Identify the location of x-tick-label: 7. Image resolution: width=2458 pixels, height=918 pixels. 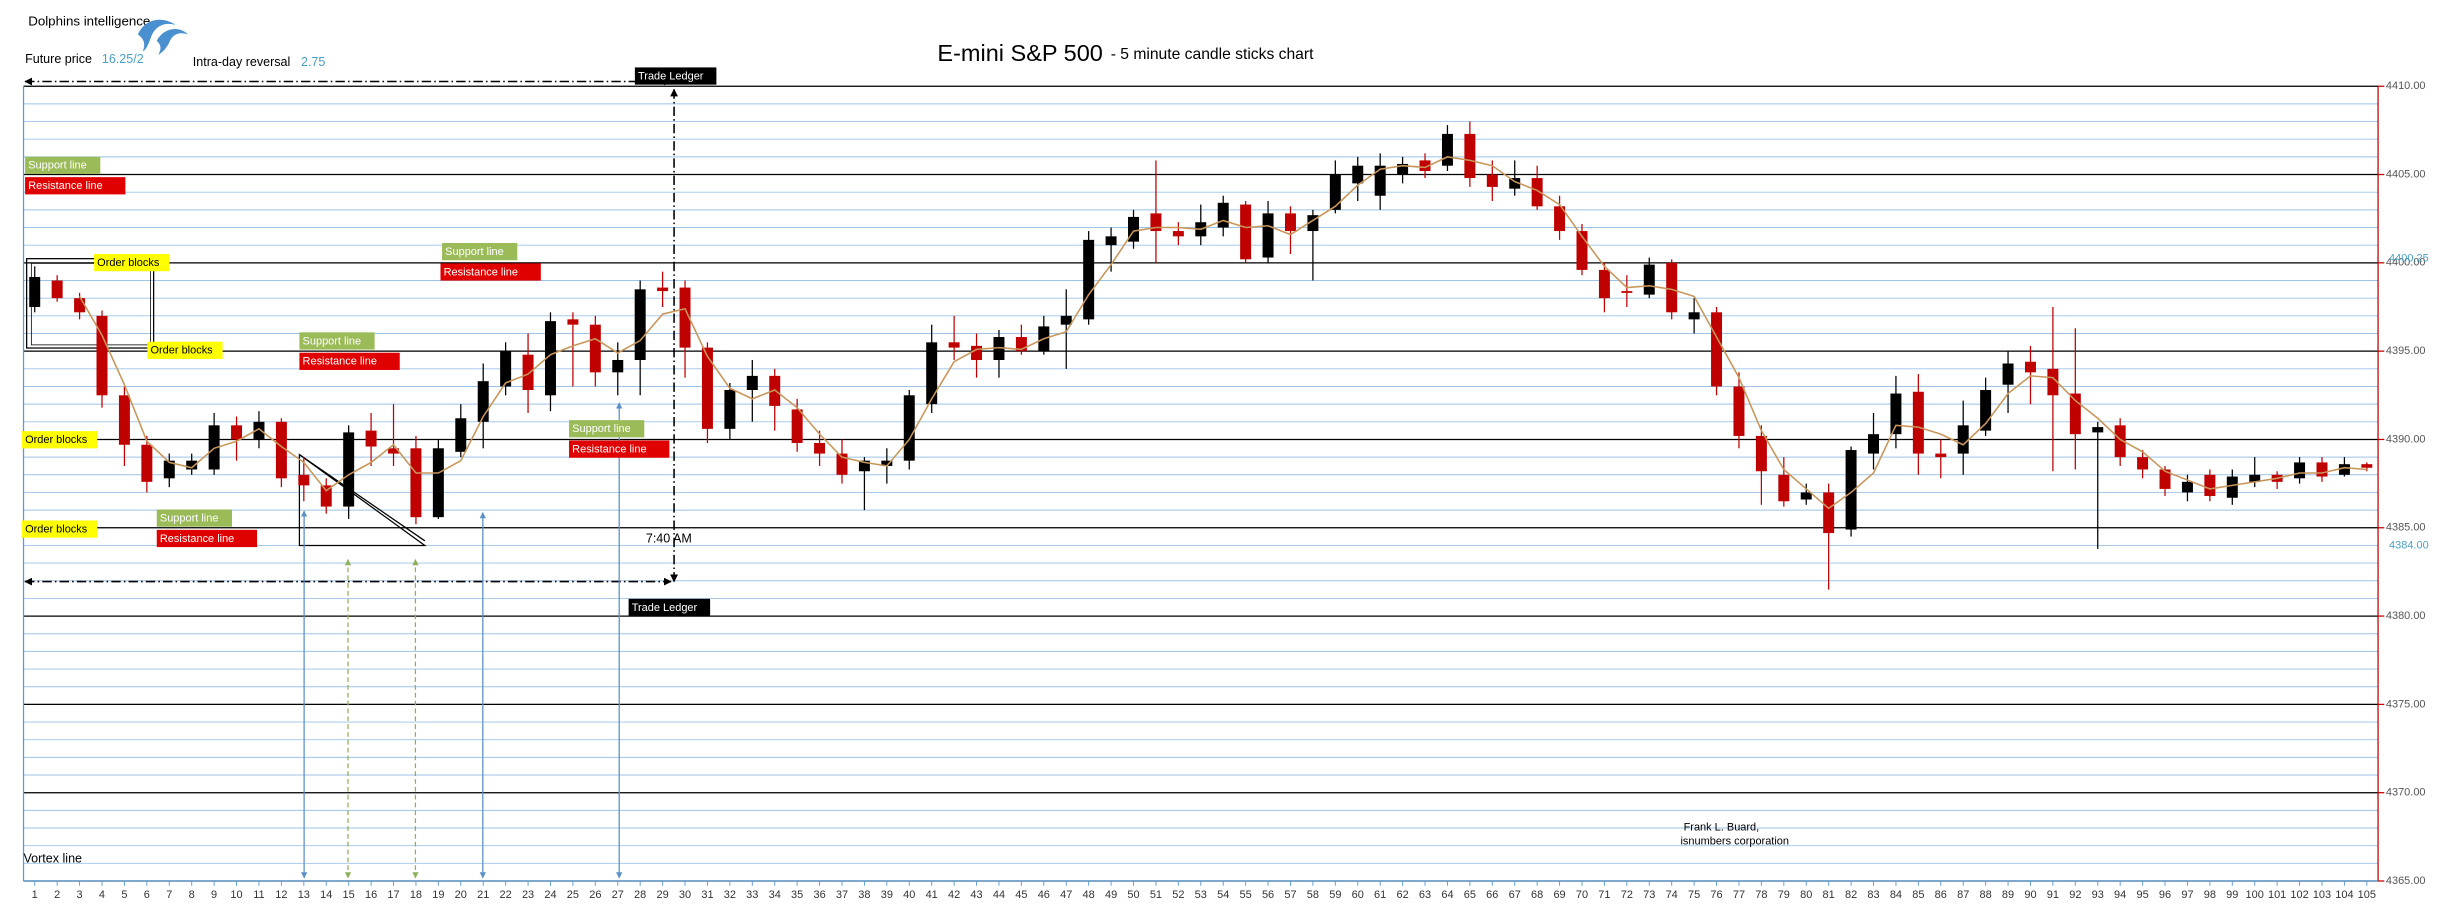
(169, 895).